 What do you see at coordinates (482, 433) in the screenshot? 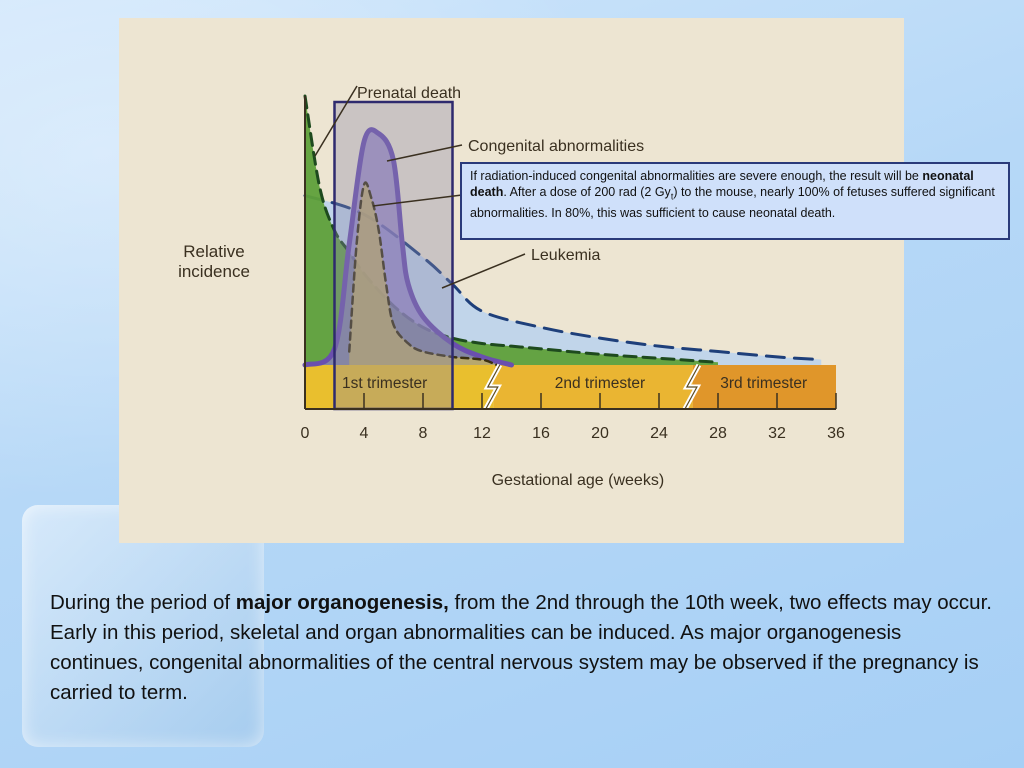
I see `x-tick-label-12: 12` at bounding box center [482, 433].